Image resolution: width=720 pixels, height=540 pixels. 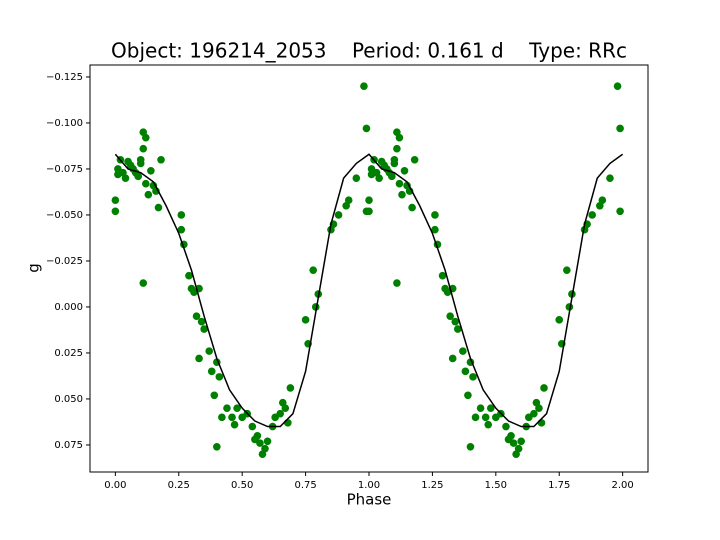 What do you see at coordinates (369, 500) in the screenshot?
I see `x-axis-label: Phase` at bounding box center [369, 500].